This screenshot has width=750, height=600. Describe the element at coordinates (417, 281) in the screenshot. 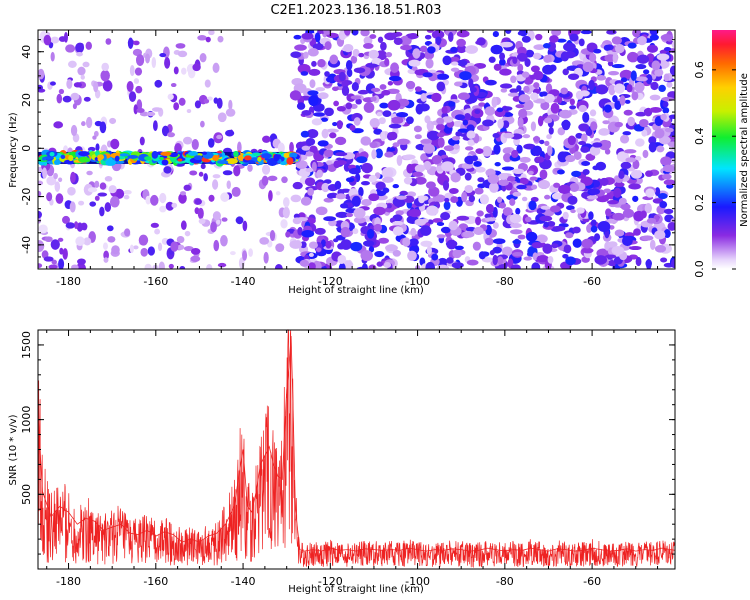

I see `spectrogram-x-tick-label: -100` at that location.